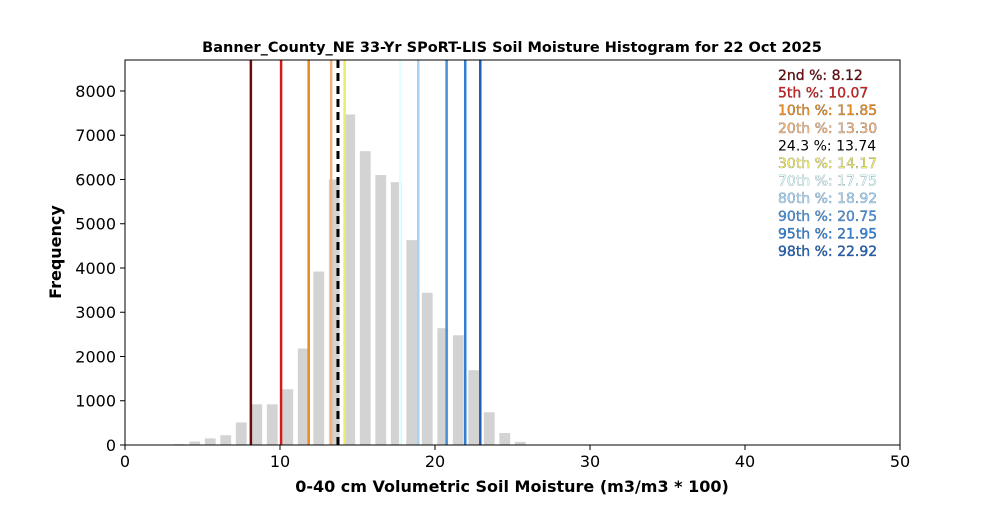  What do you see at coordinates (515, 458) in the screenshot?
I see `x-axis-ticks: 0 10 20 30 40 50` at bounding box center [515, 458].